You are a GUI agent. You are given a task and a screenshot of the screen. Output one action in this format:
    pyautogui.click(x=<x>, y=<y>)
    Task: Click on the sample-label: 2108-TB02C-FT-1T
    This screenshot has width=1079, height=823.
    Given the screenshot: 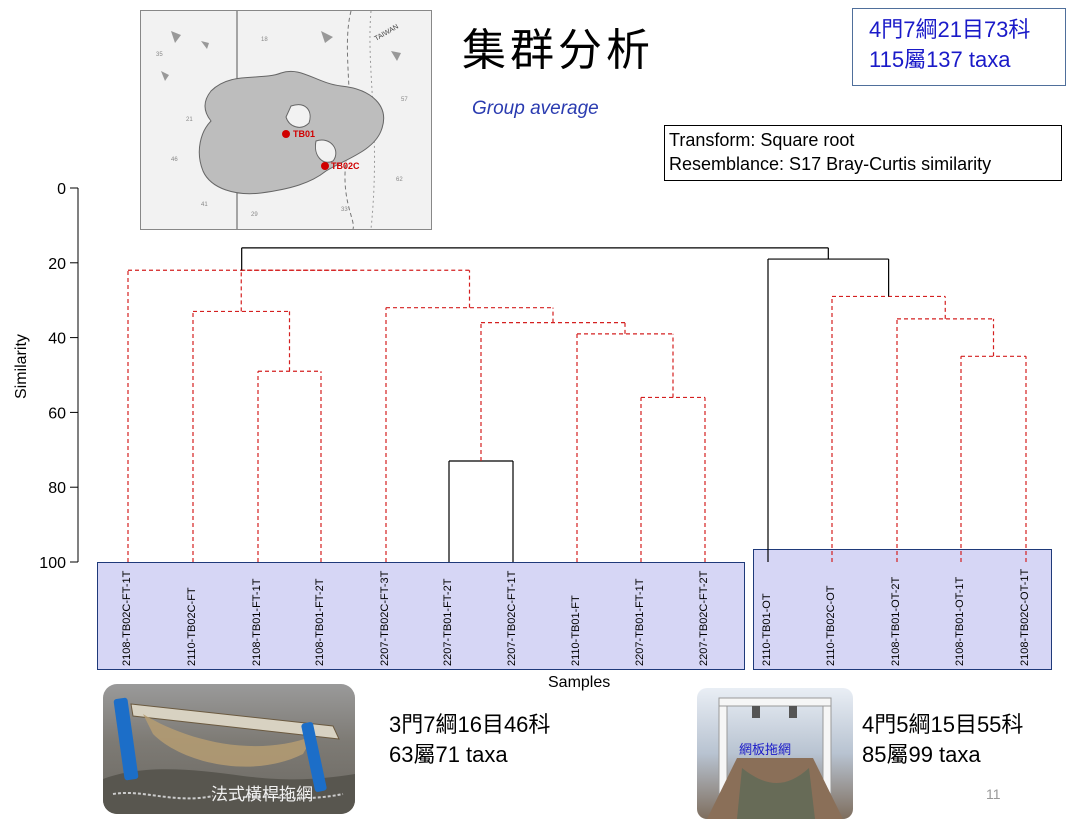 What is the action you would take?
    pyautogui.click(x=127, y=618)
    